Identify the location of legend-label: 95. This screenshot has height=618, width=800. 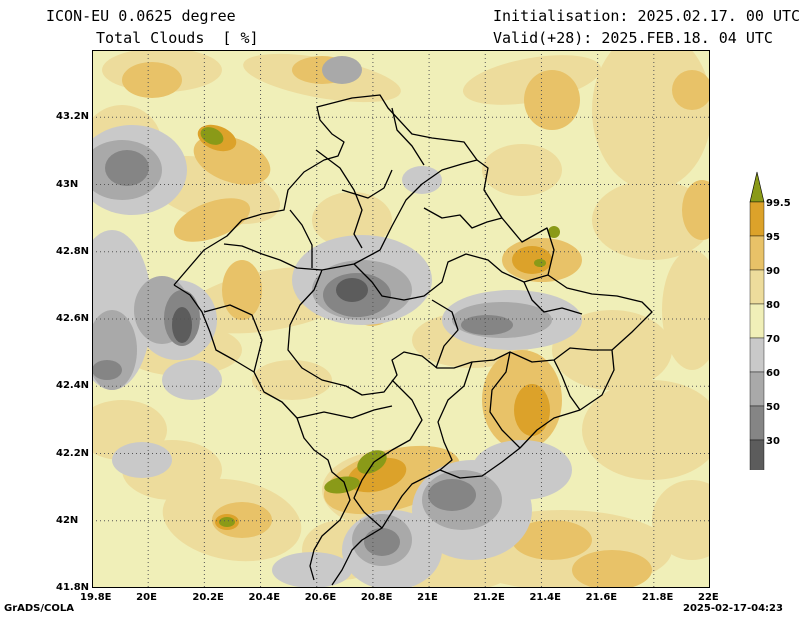
(773, 237).